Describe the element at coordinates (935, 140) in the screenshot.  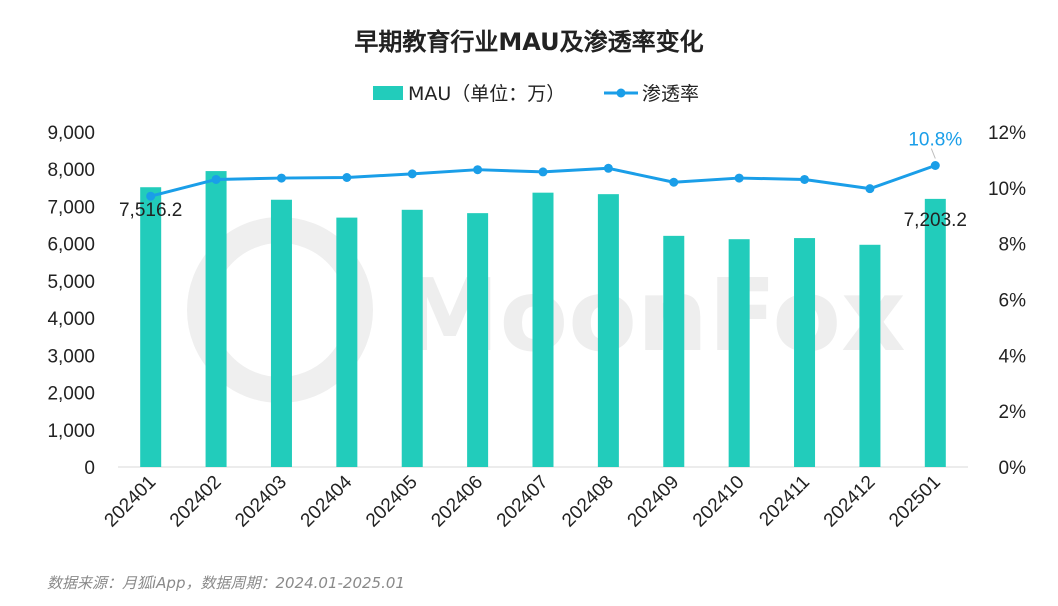
I see `data-label-line-last: 10.8%` at that location.